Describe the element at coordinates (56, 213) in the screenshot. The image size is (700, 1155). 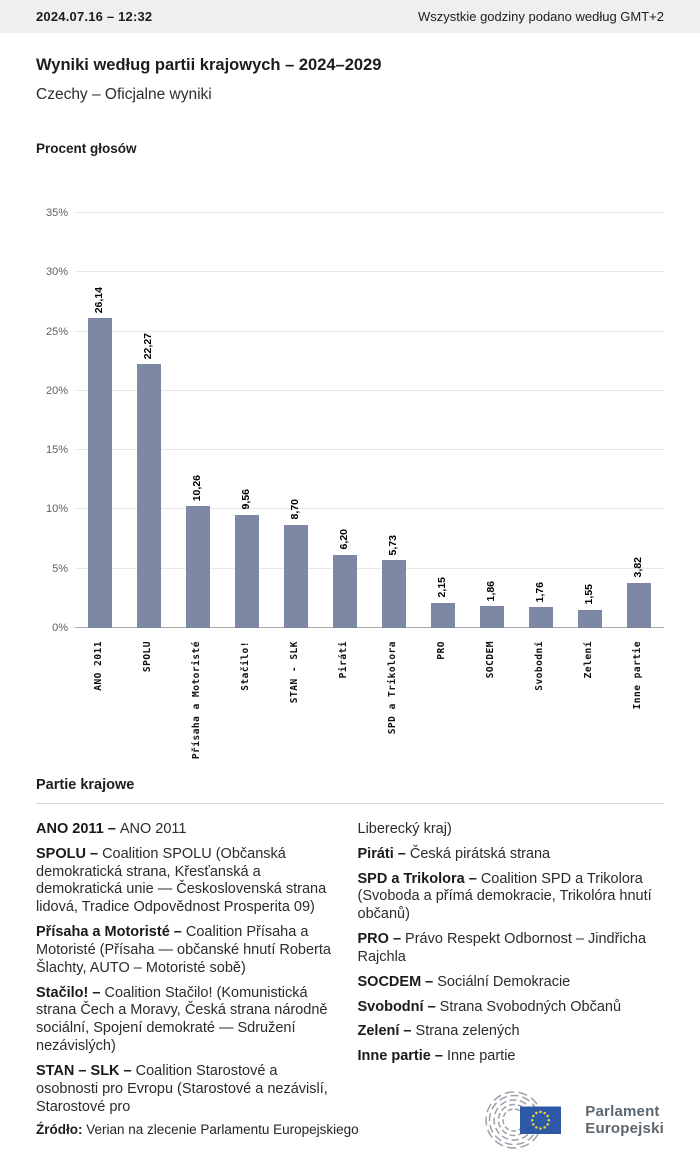
I see `y-axis-tick-label: 35%` at that location.